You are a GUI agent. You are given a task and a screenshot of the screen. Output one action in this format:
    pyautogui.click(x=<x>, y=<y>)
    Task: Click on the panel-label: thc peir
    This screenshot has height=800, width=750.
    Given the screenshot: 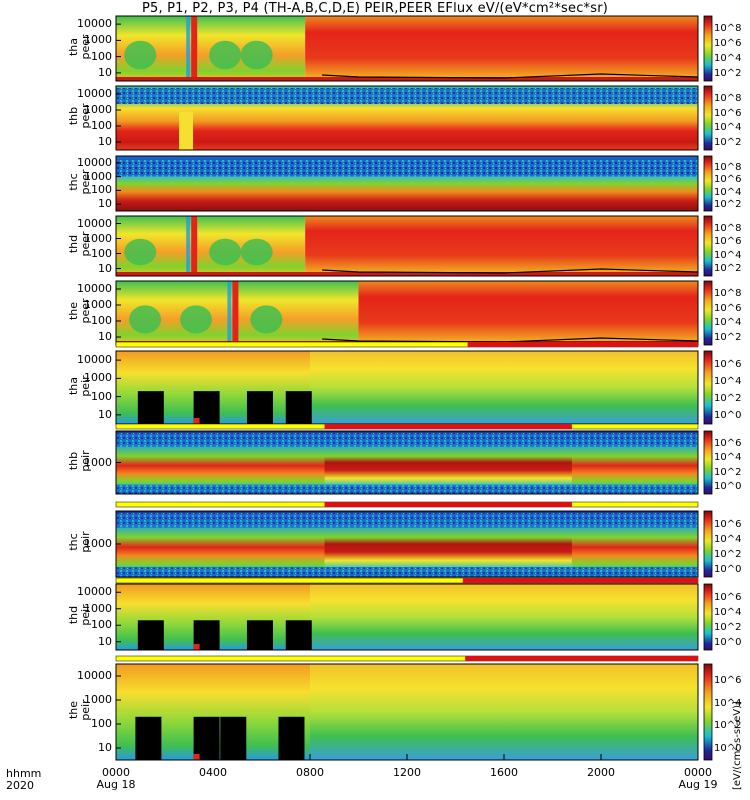 What is the action you would take?
    pyautogui.click(x=79, y=542)
    